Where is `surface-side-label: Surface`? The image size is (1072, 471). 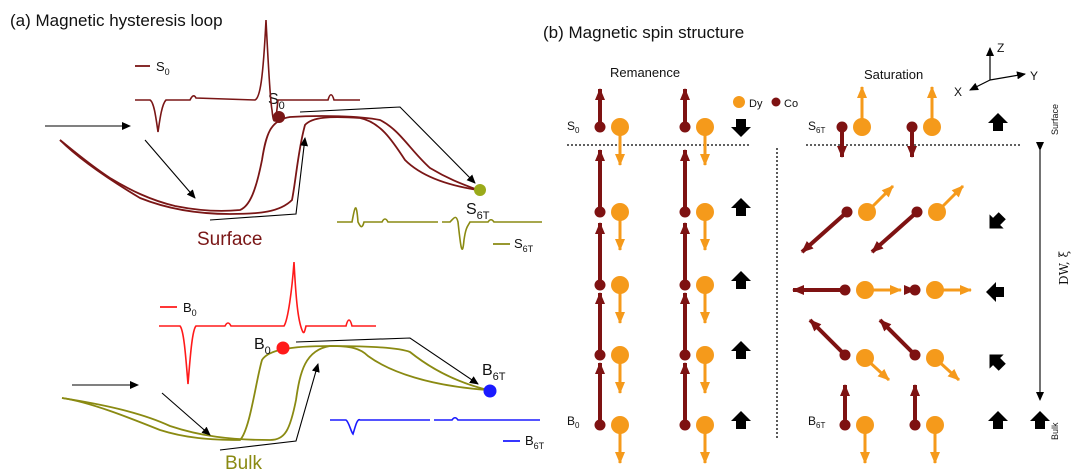 surface-side-label: Surface is located at coordinates (1055, 119).